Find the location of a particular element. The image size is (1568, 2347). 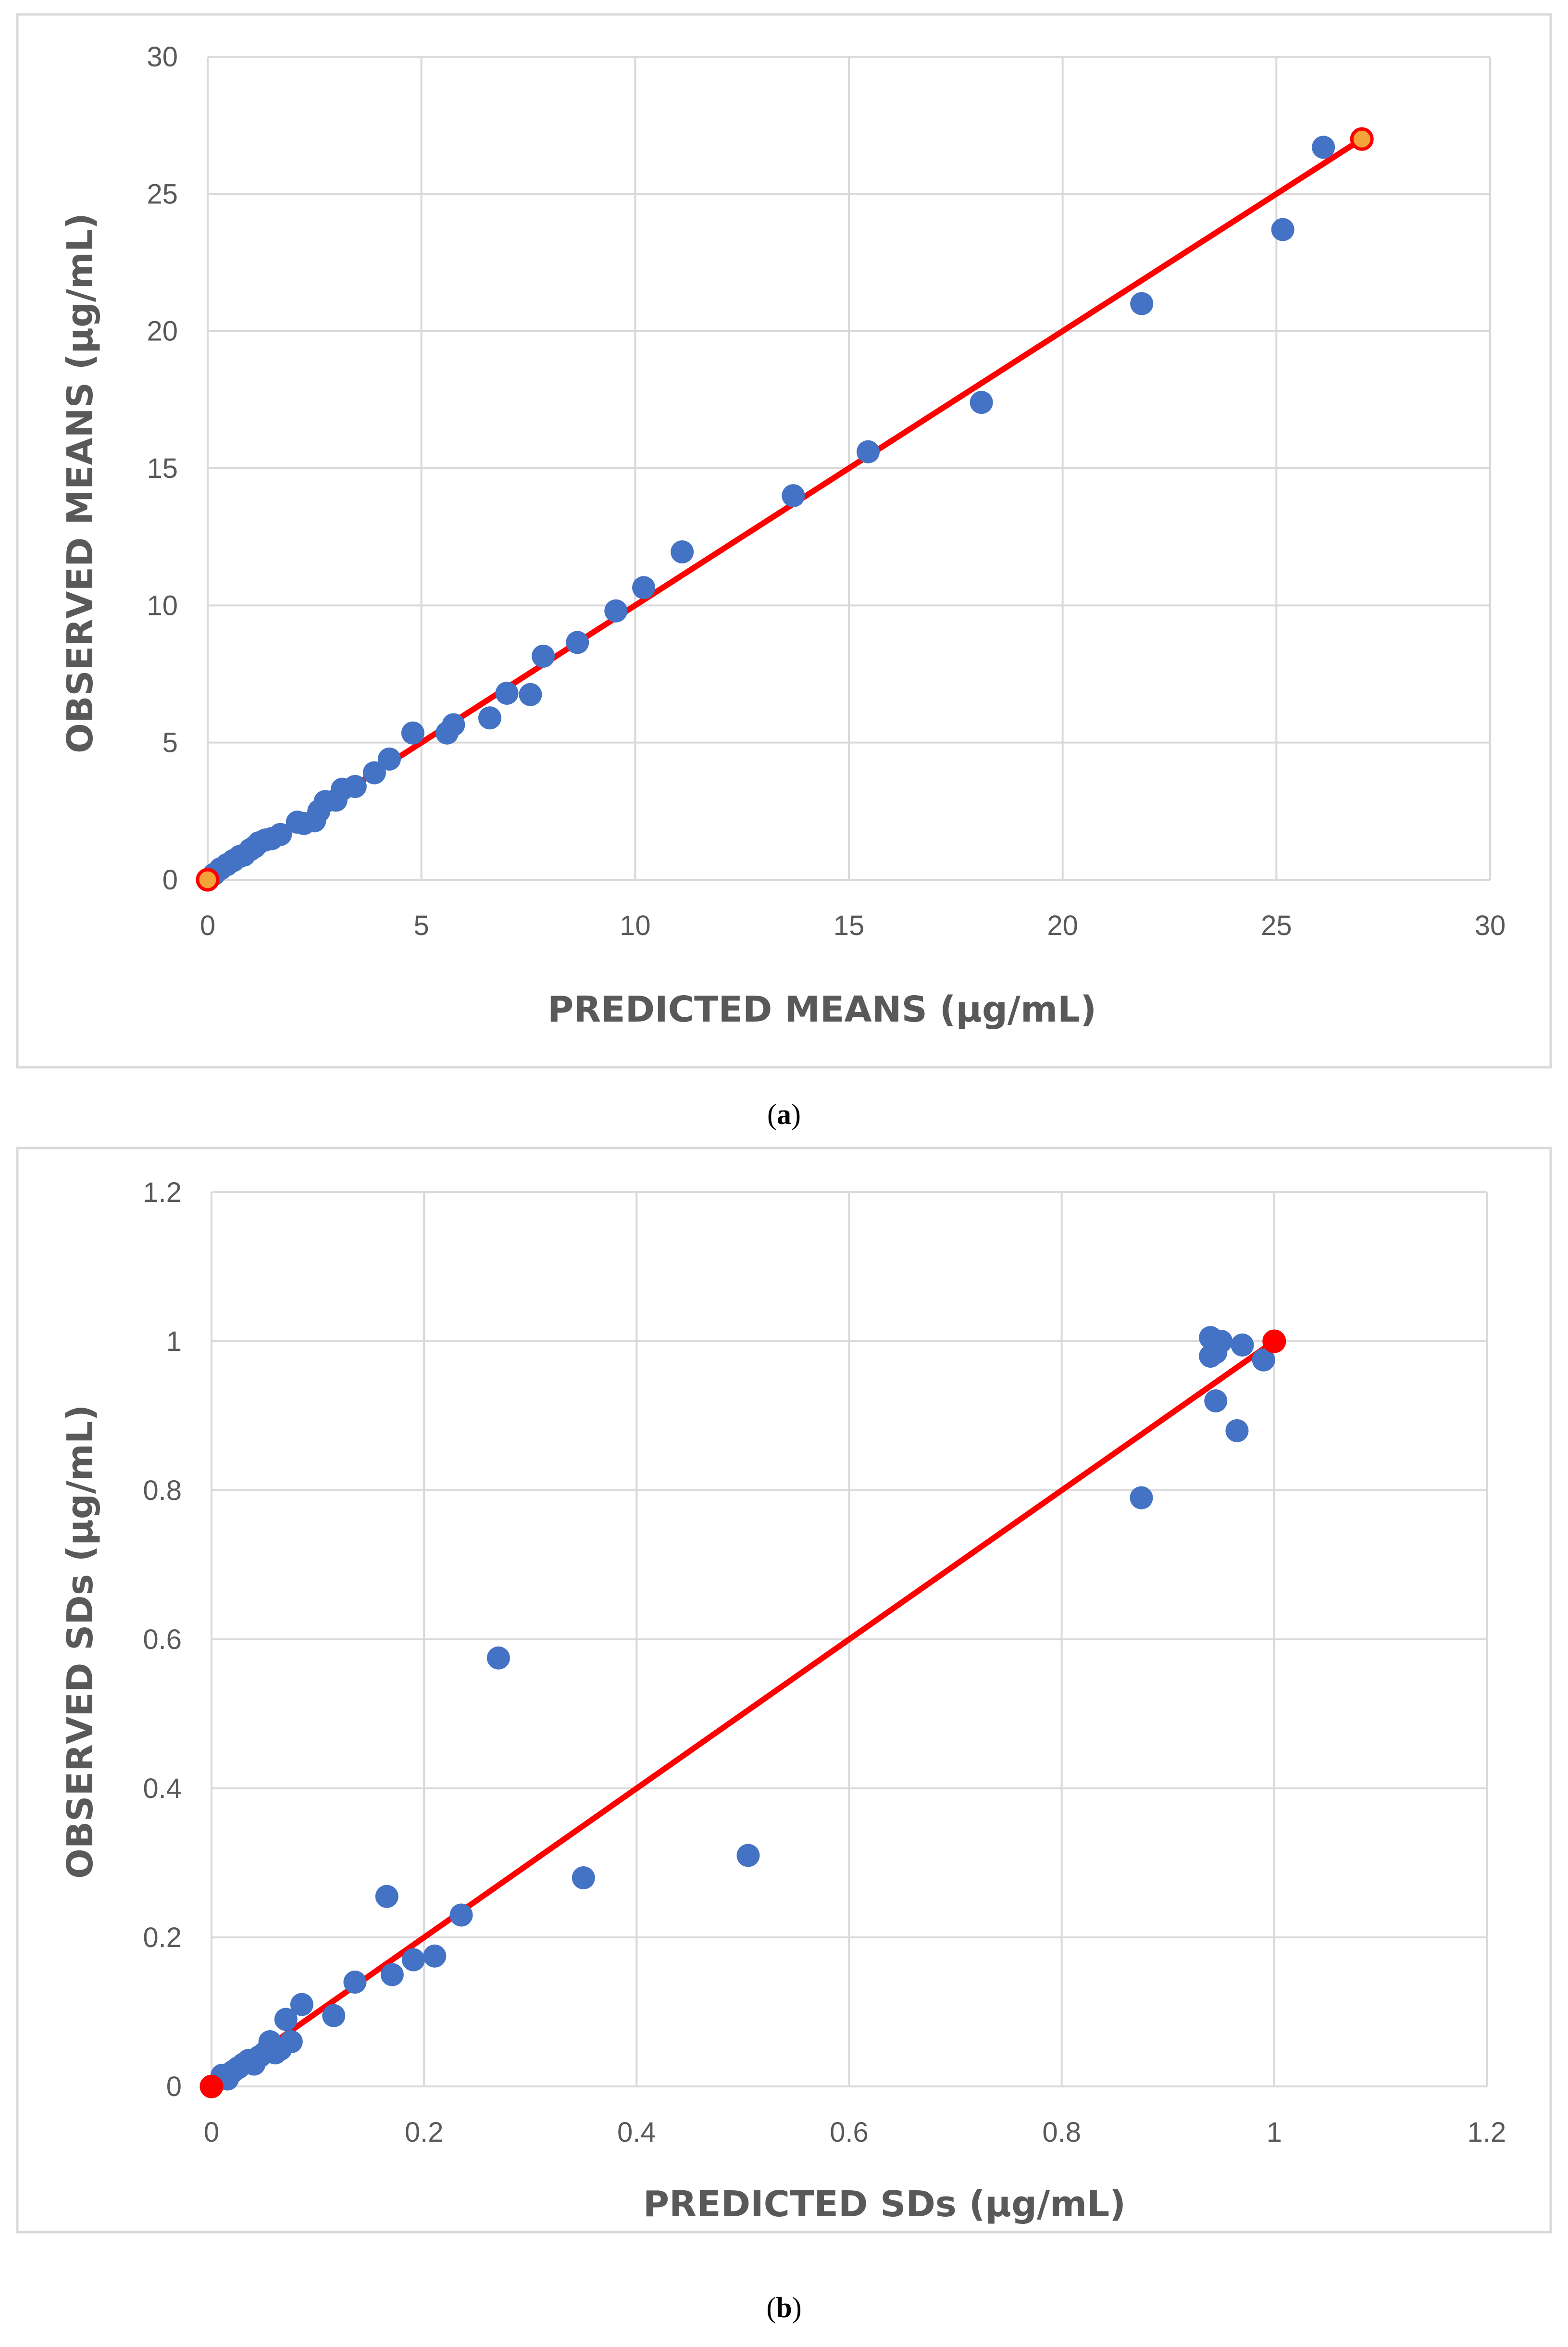

panel-b-caption: (b) is located at coordinates (783, 2307).